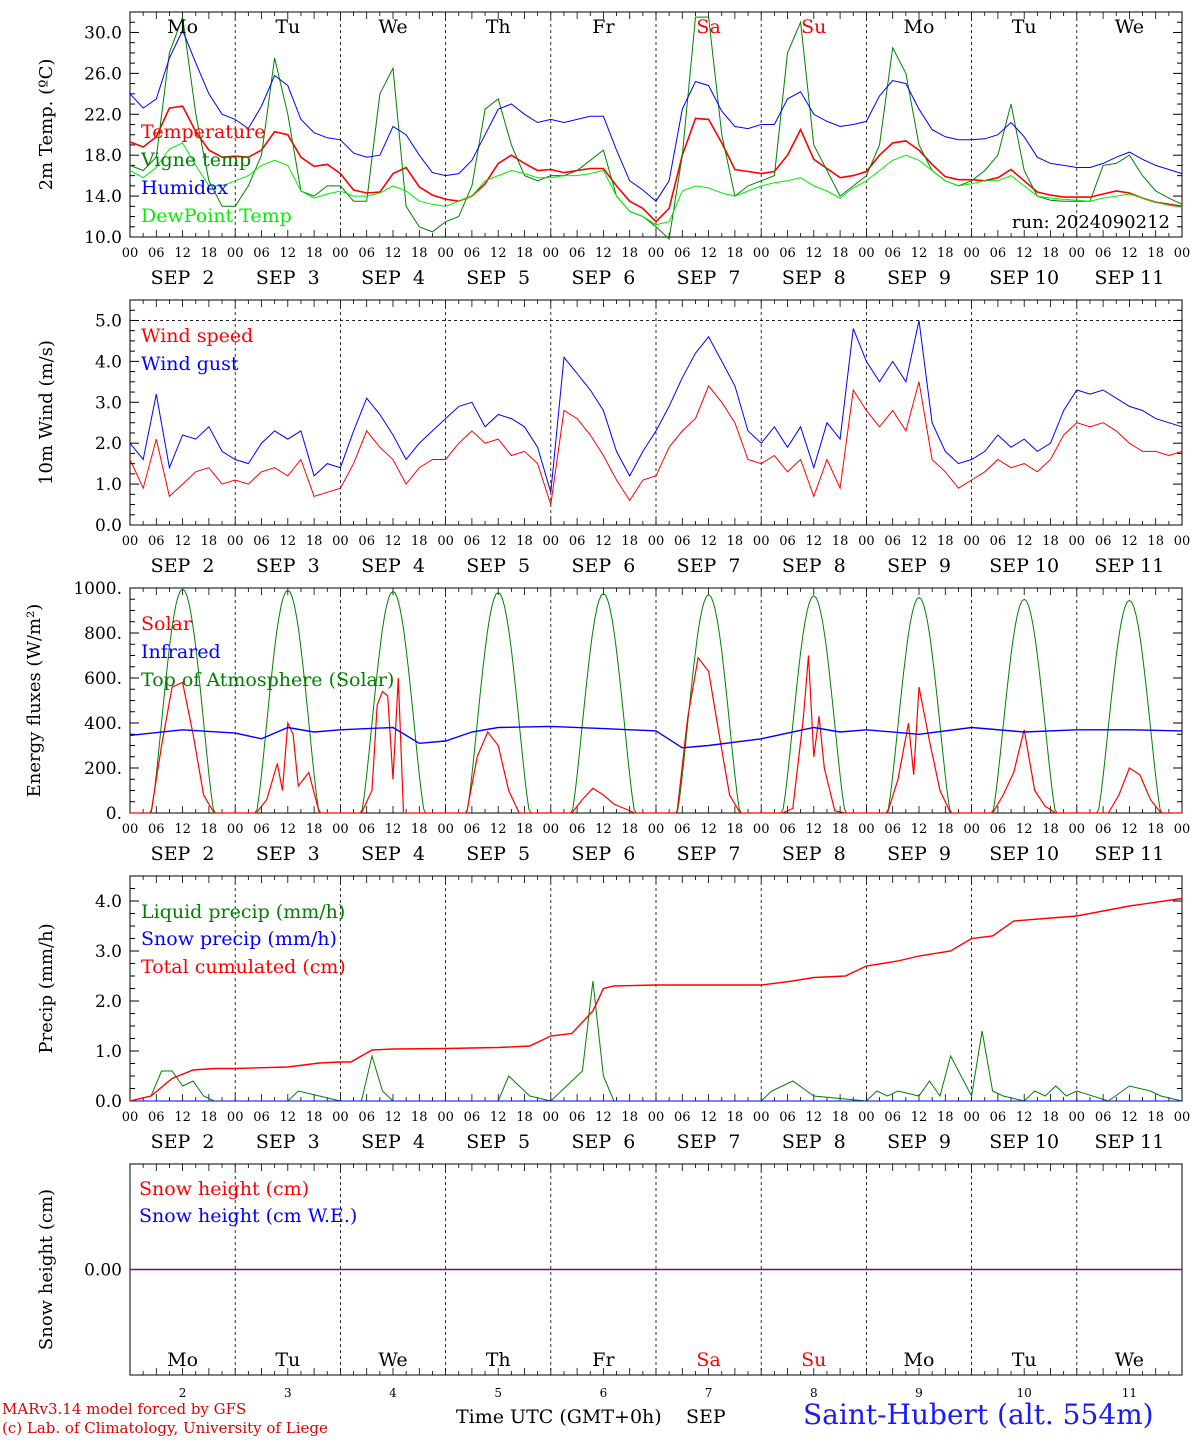  What do you see at coordinates (103, 74) in the screenshot?
I see `y-tick-label: 26.0` at bounding box center [103, 74].